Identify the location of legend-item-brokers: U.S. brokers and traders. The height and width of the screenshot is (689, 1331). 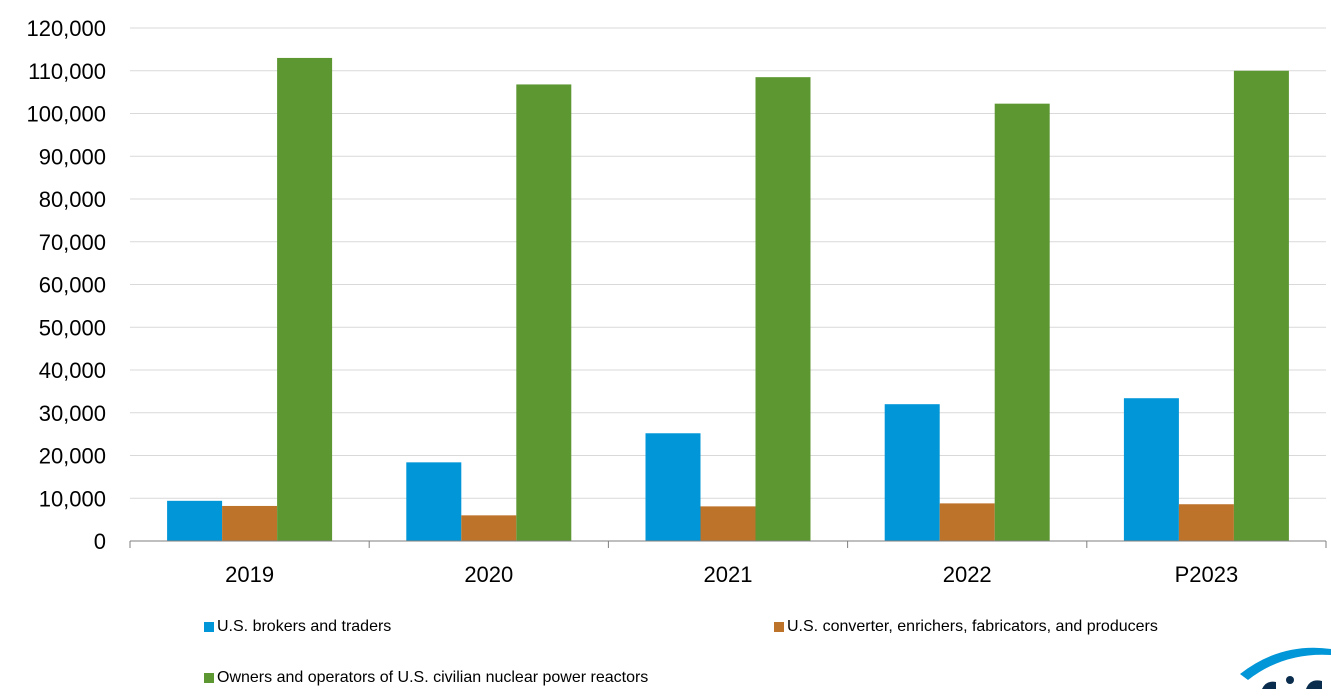
(297, 627).